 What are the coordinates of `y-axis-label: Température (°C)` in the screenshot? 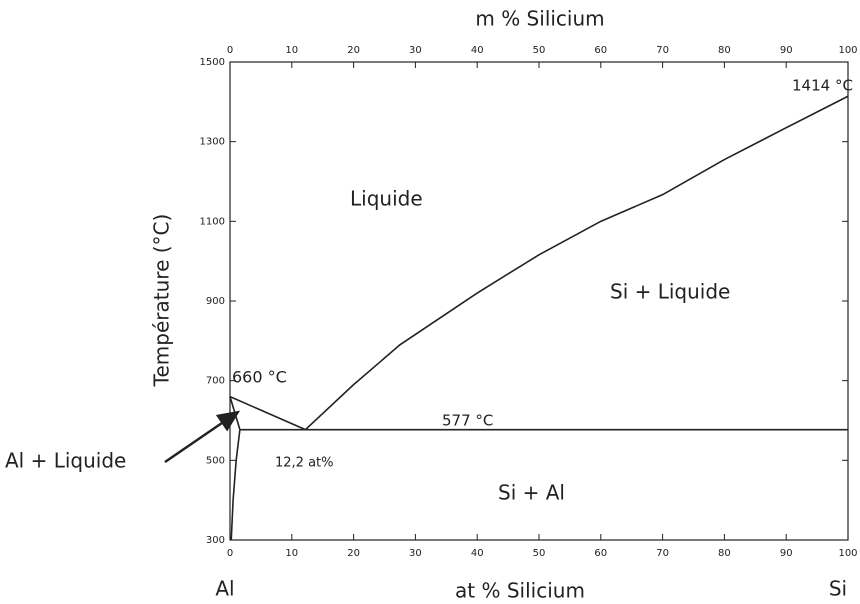 It's located at (162, 301).